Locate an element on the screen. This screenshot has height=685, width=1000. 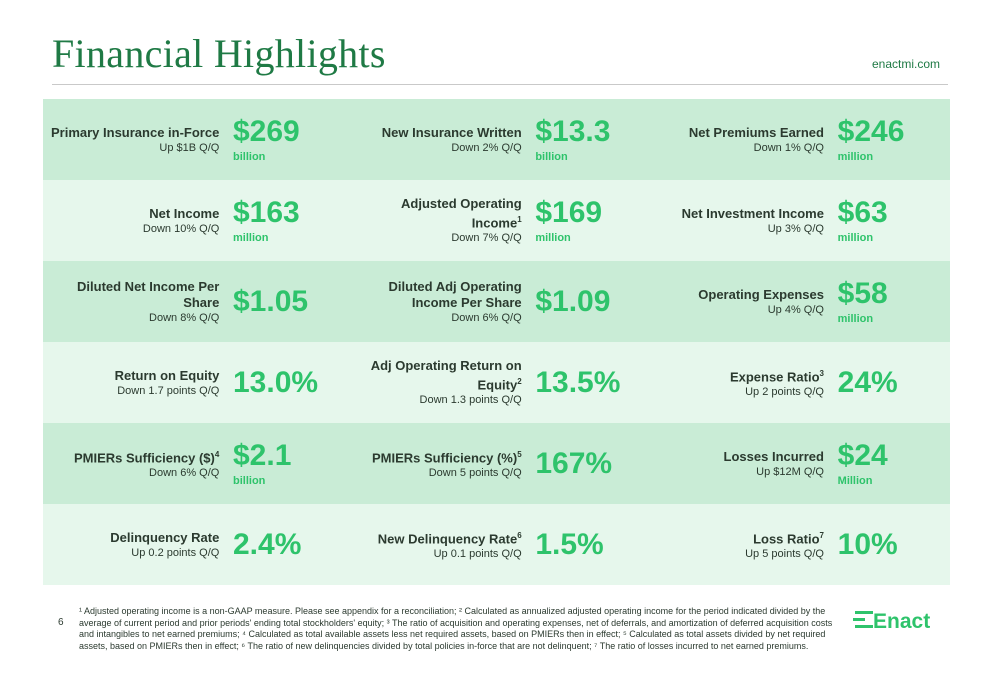
metric-value-block: $246 million is located at coordinates (871, 139).